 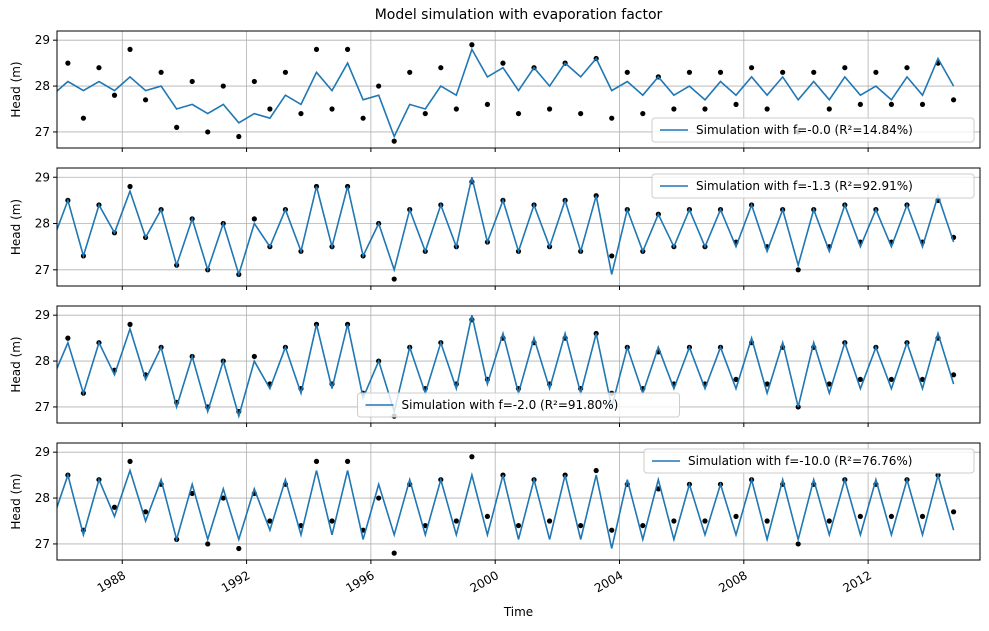 I want to click on x-tick-label: 2012, so click(x=857, y=581).